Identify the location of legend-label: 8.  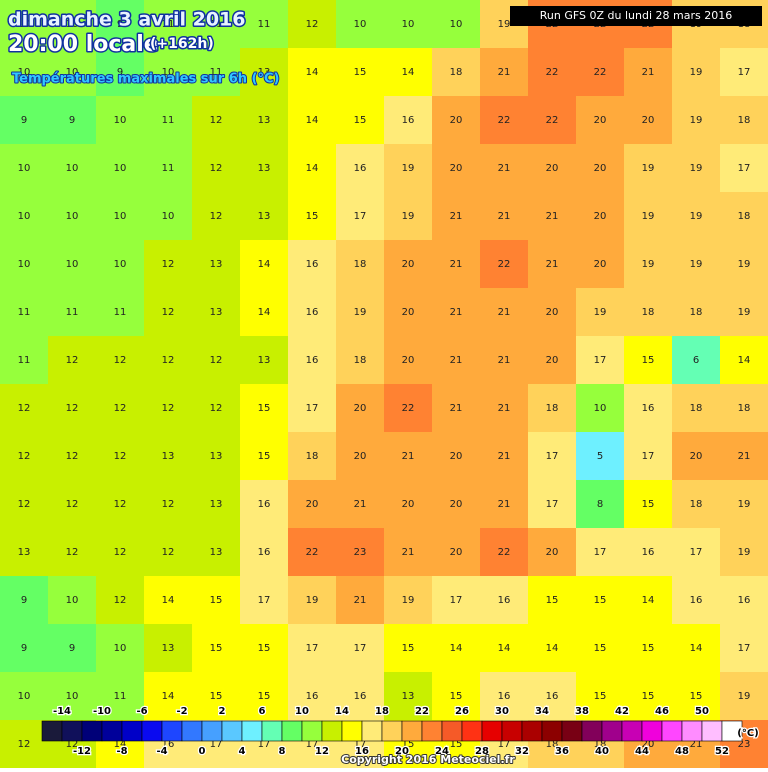
(282, 751).